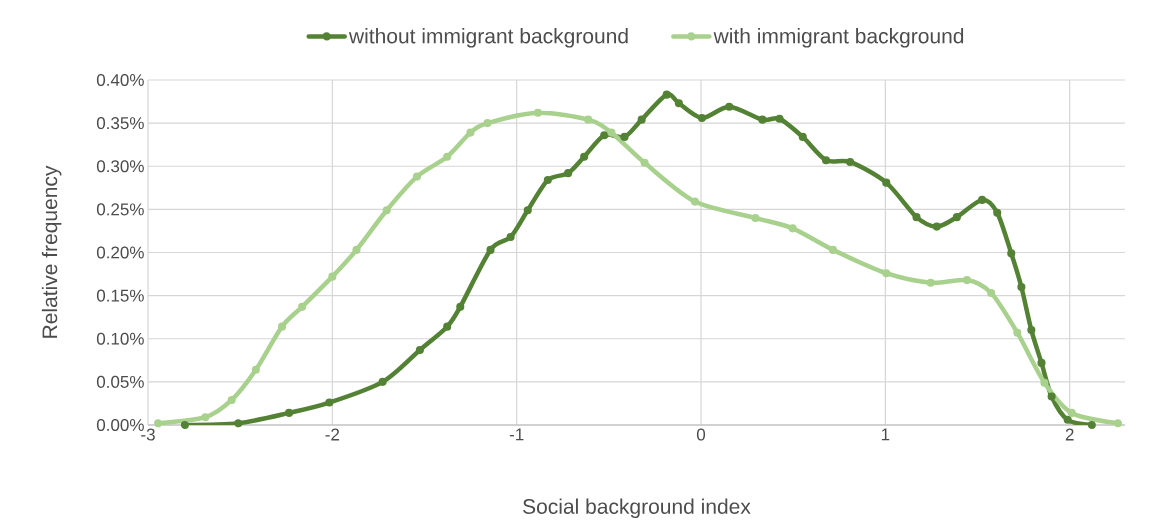 The width and height of the screenshot is (1152, 524). What do you see at coordinates (701, 434) in the screenshot?
I see `x-tick-label: 0` at bounding box center [701, 434].